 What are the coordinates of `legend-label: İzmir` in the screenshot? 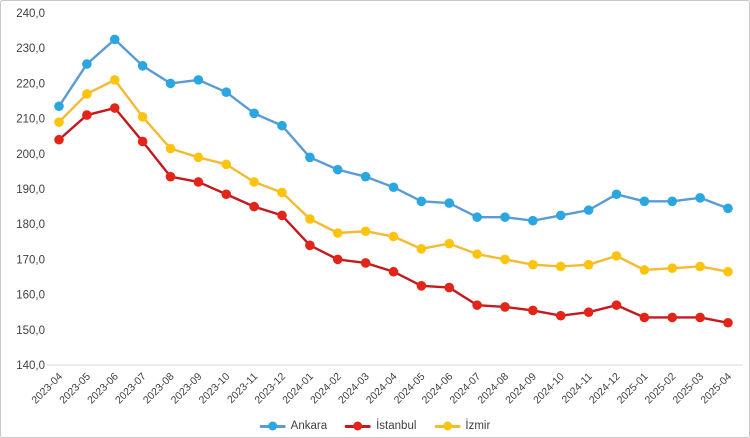 It's located at (478, 426).